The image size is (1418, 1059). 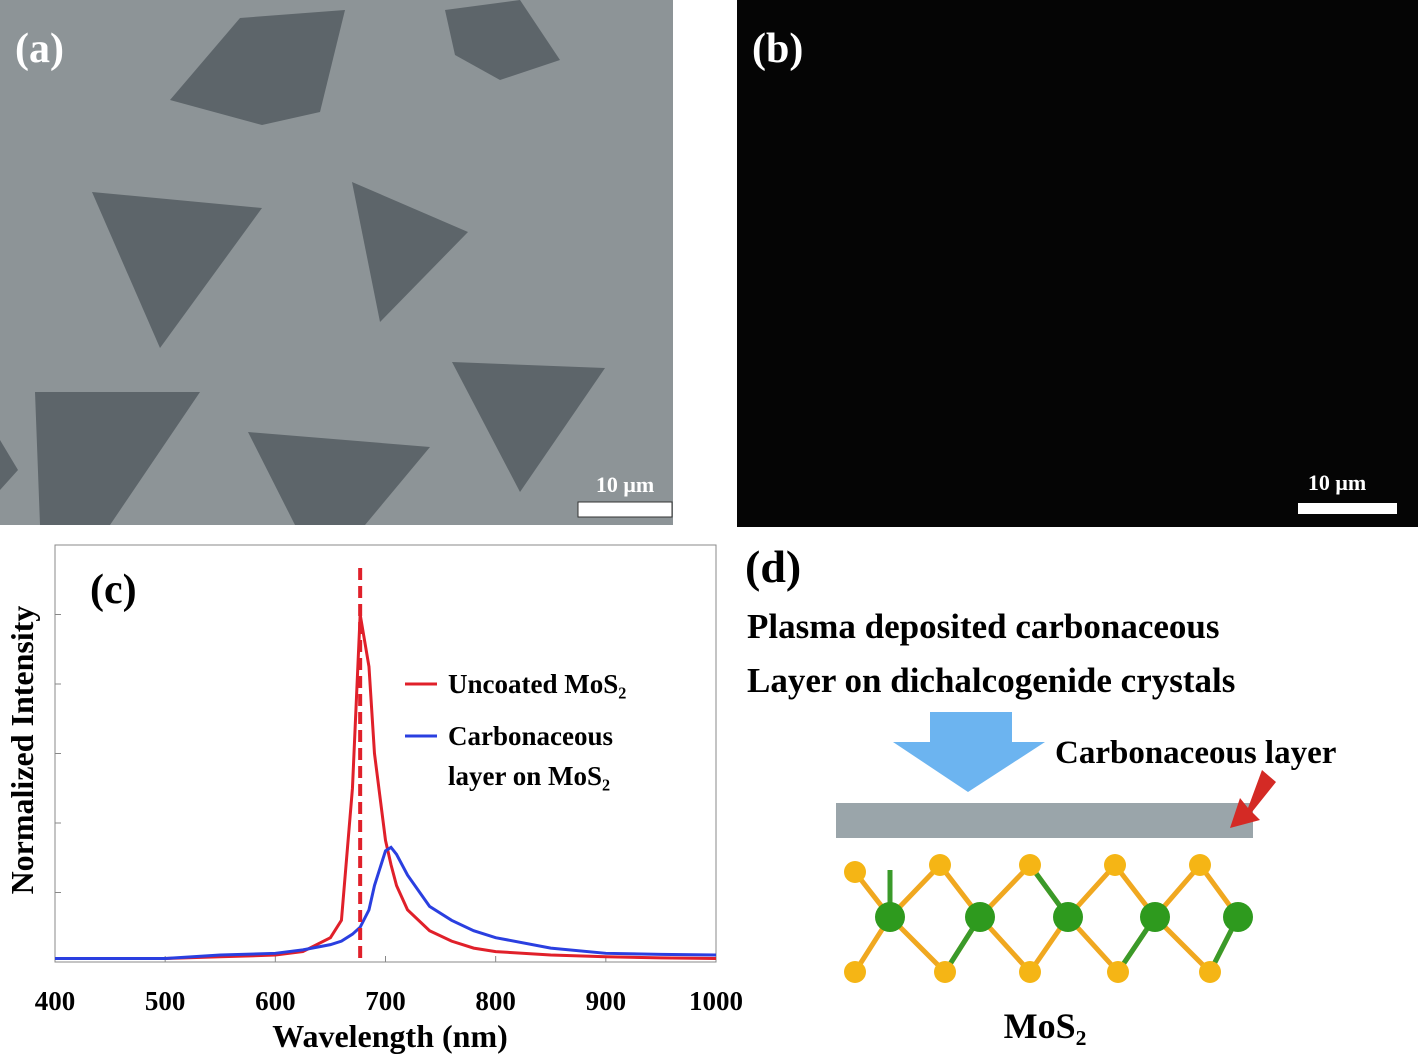 I want to click on mos2-structure, so click(x=1048, y=918).